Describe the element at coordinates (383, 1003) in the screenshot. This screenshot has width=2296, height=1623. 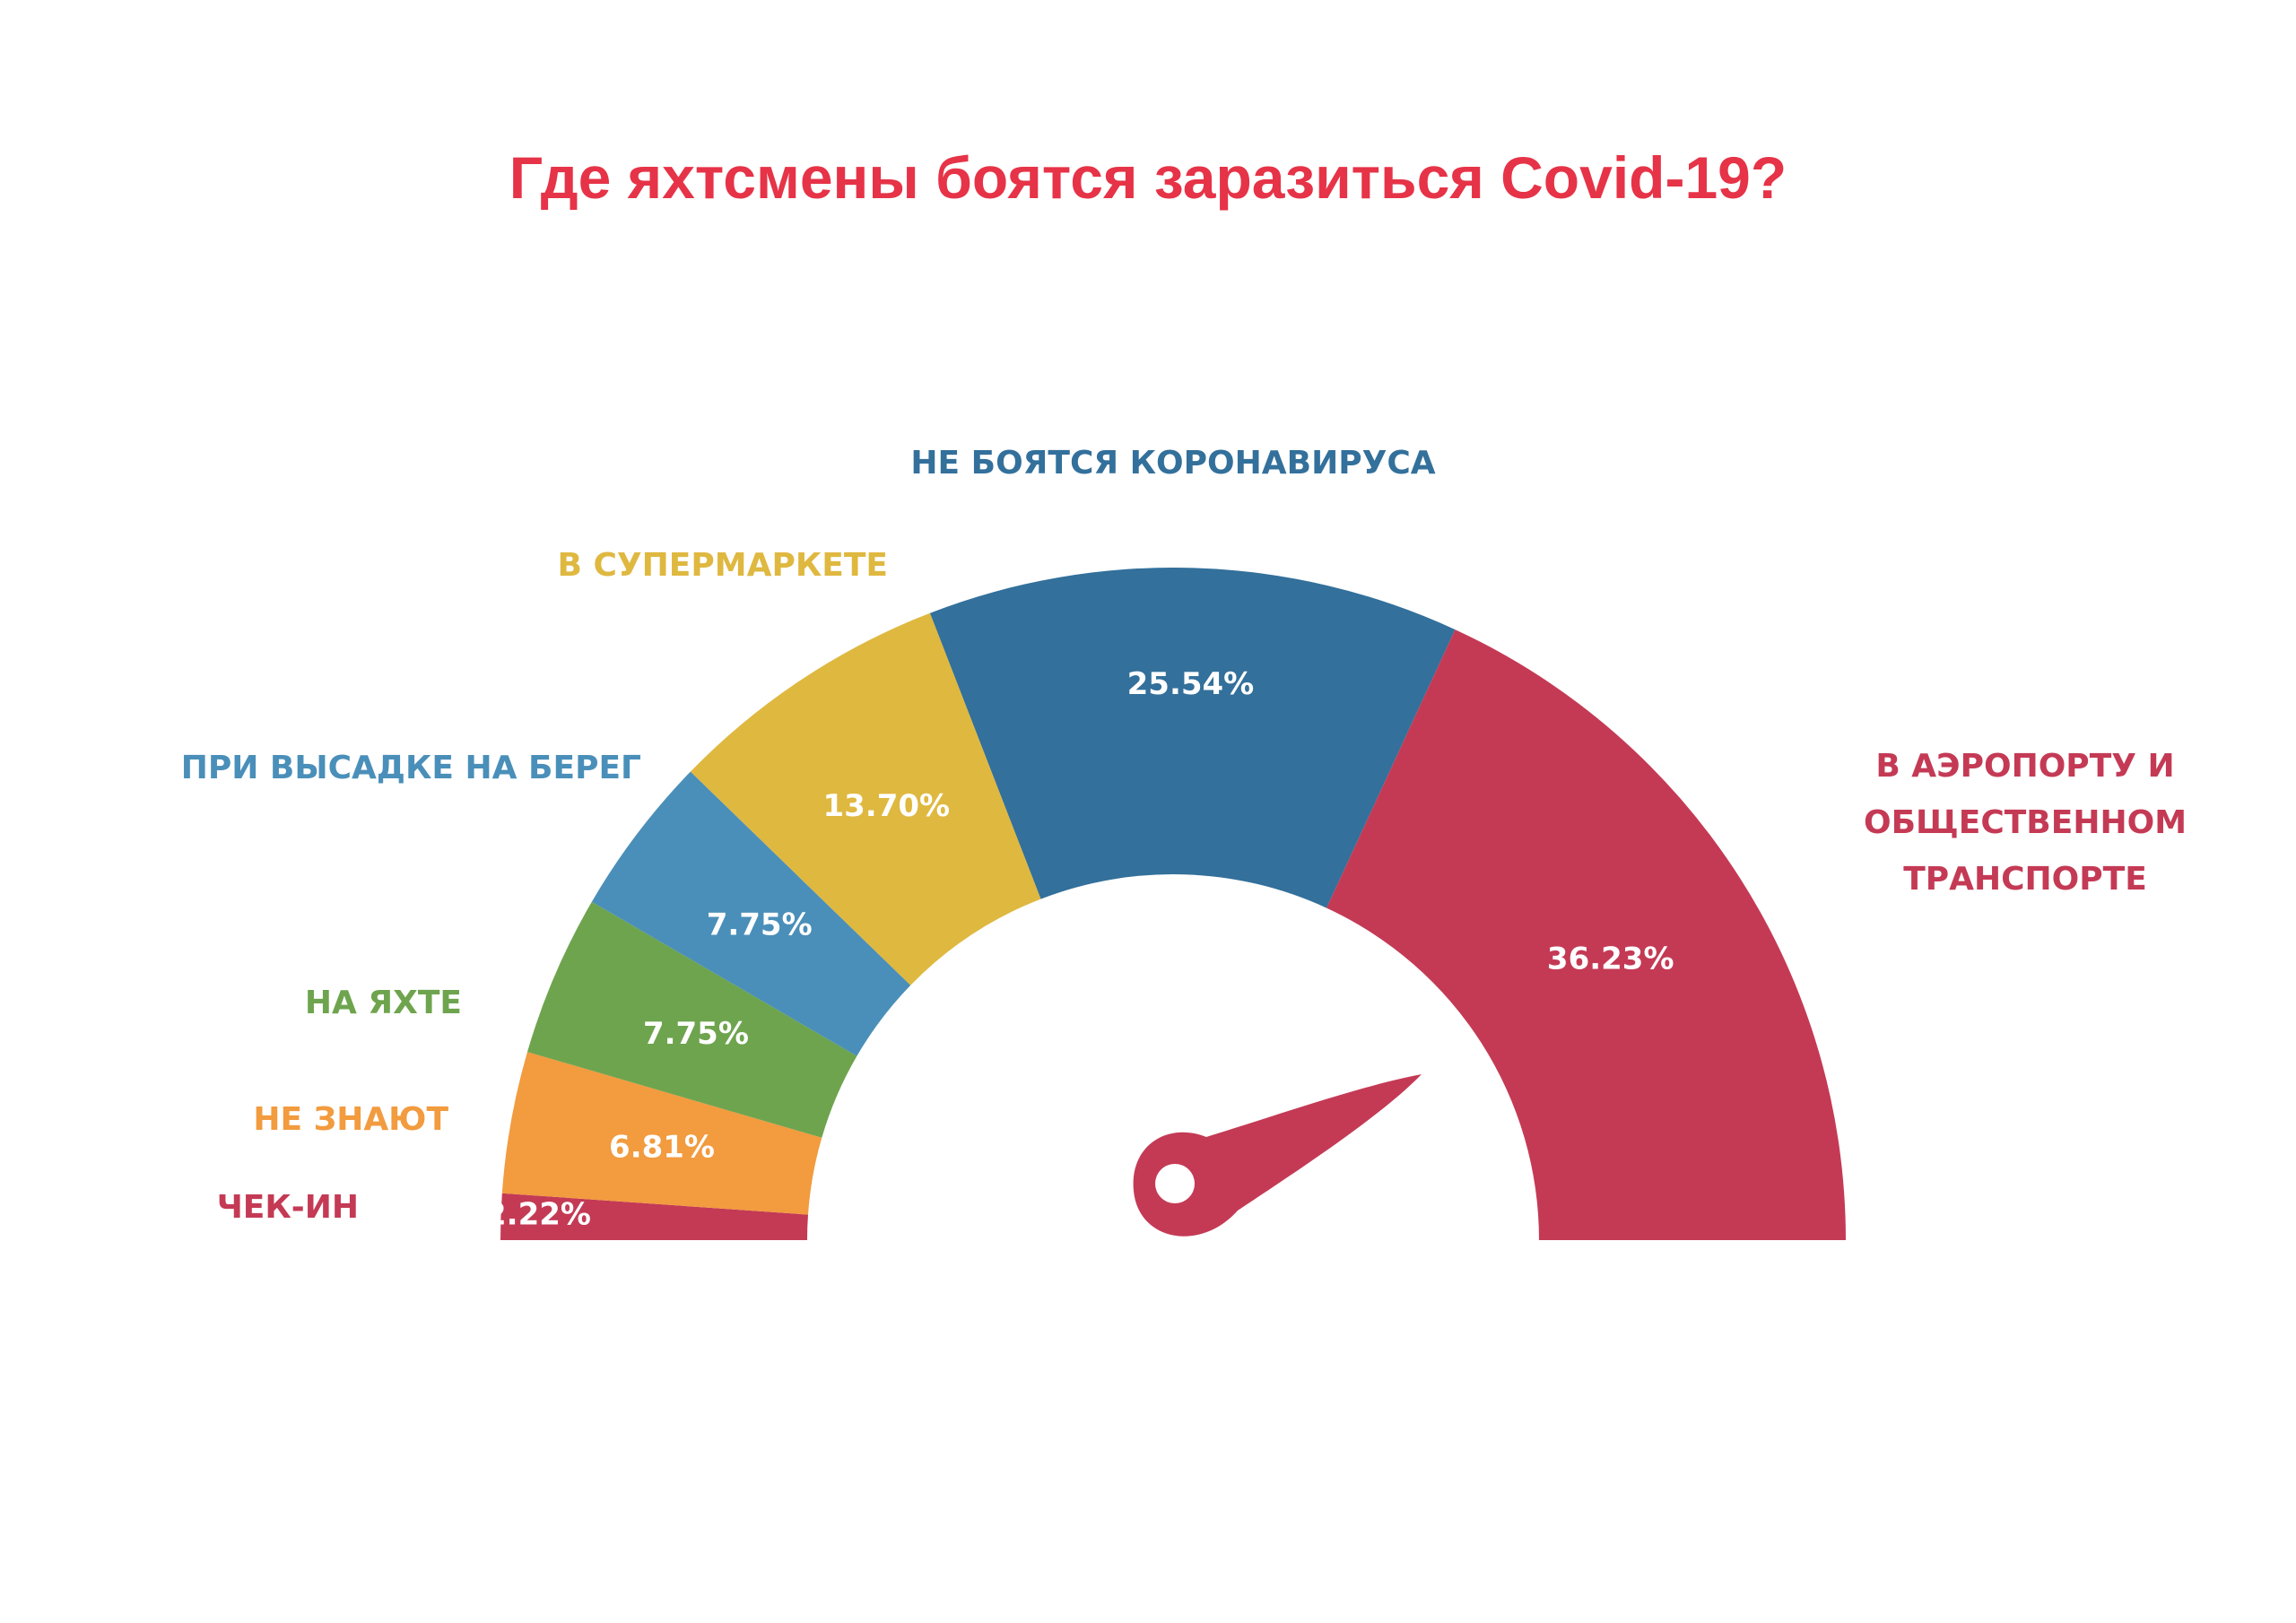
I see `slice-category-label: НА ЯХТЕ` at that location.